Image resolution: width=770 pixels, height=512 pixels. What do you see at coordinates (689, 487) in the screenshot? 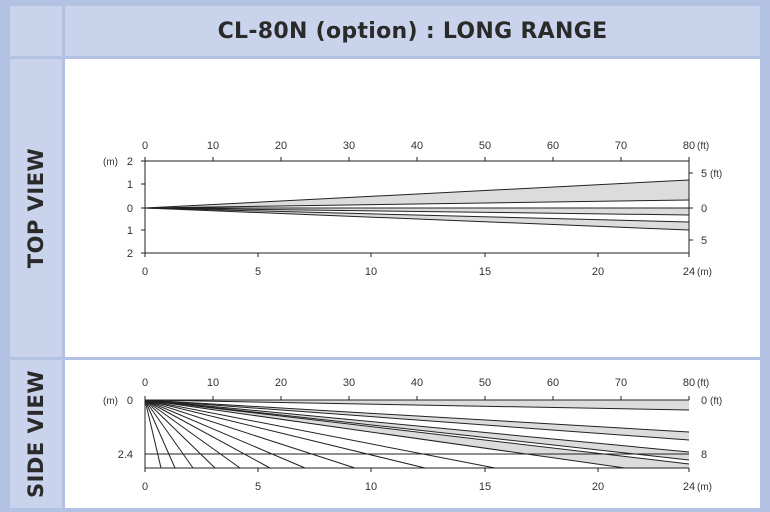
I see `side-m-label: 24` at bounding box center [689, 487].